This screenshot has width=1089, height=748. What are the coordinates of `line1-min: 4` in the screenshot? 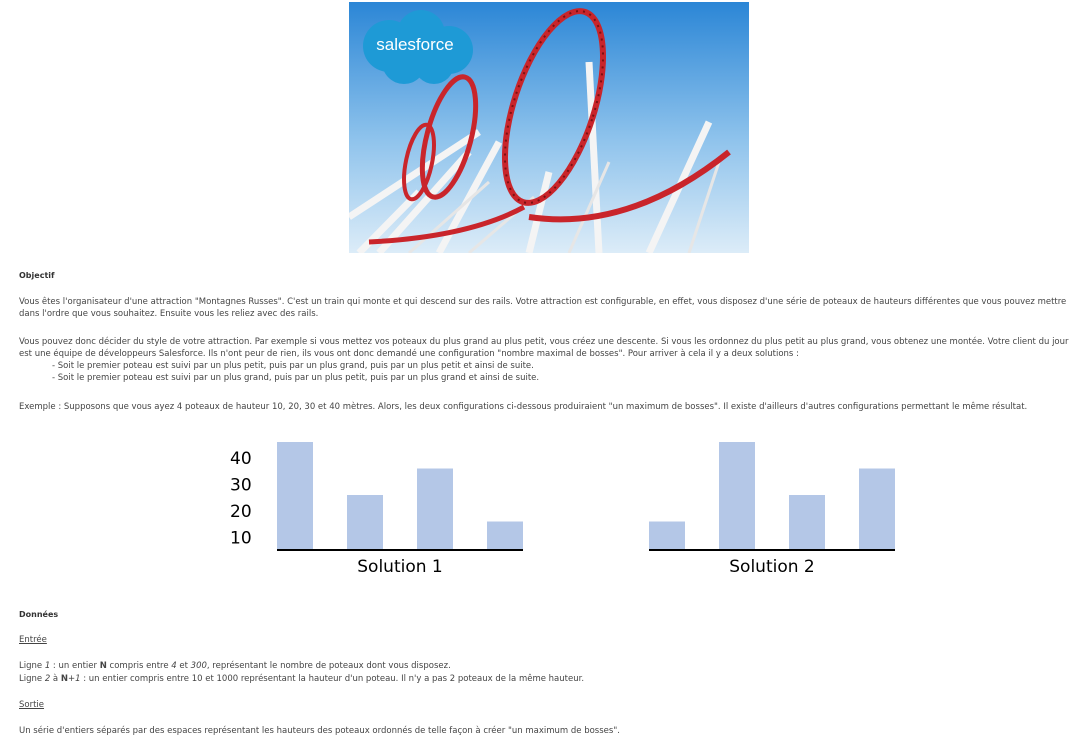 It's located at (174, 666).